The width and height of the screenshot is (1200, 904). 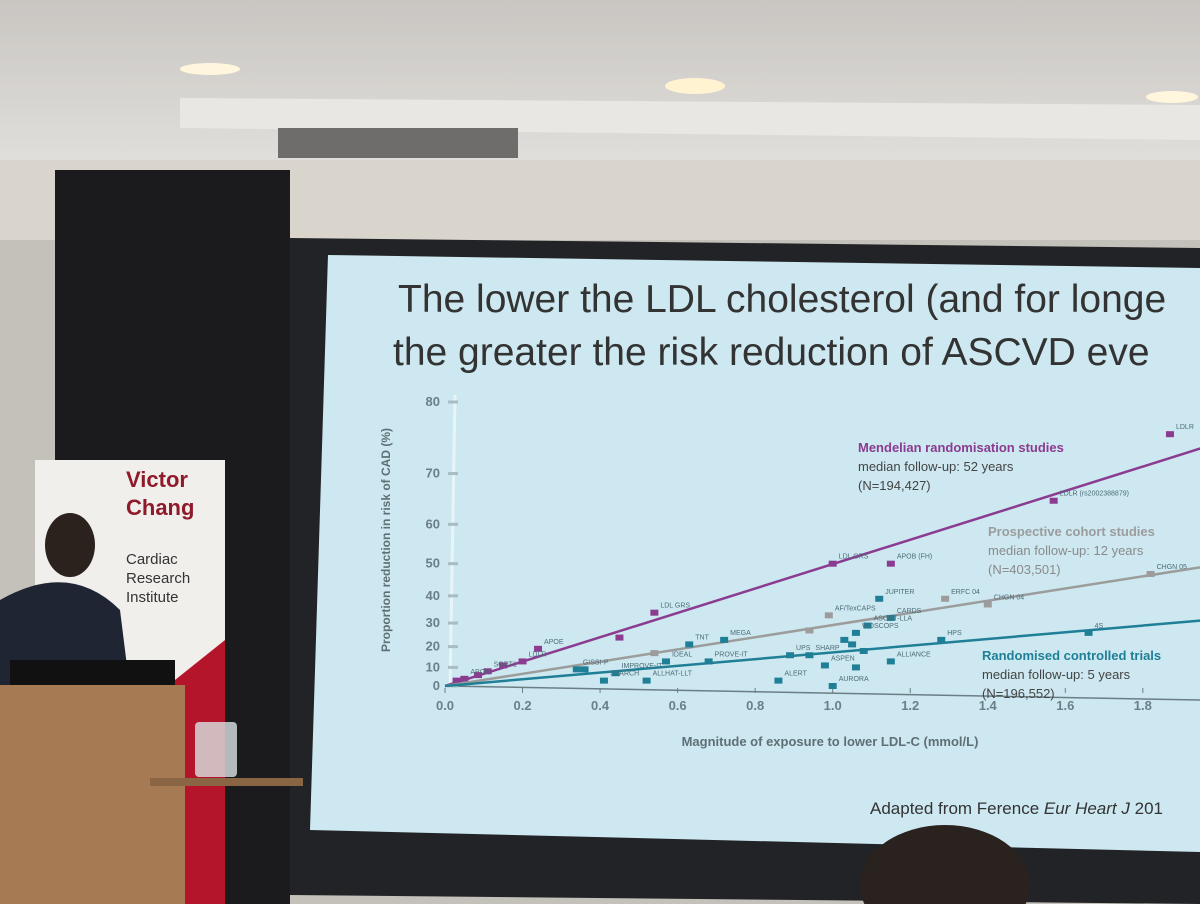 I want to click on x-axis, so click(x=822, y=693).